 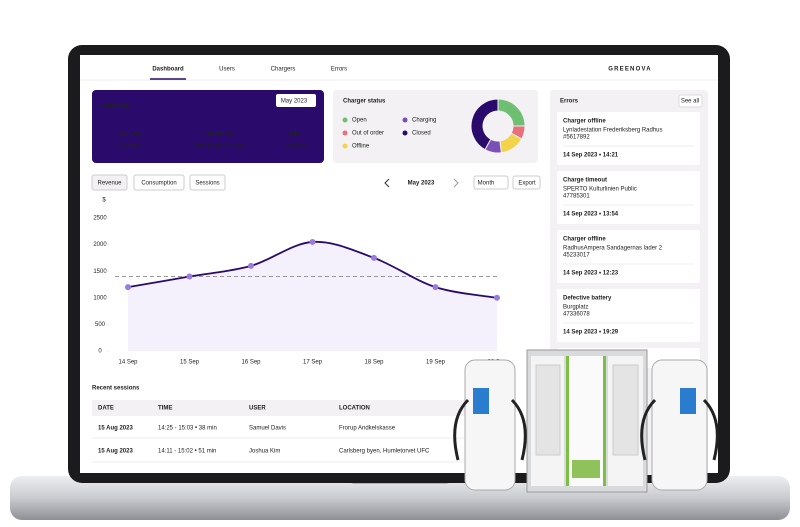 I want to click on charger-illustration, so click(x=586, y=421).